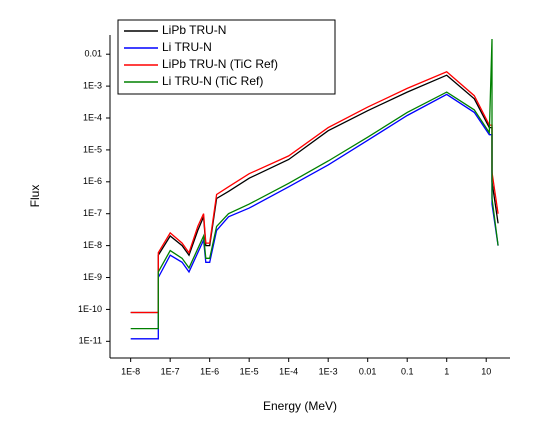 This screenshot has width=539, height=431. Describe the element at coordinates (220, 64) in the screenshot. I see `legend-label: LiPb TRU-N (TiC Ref)` at that location.